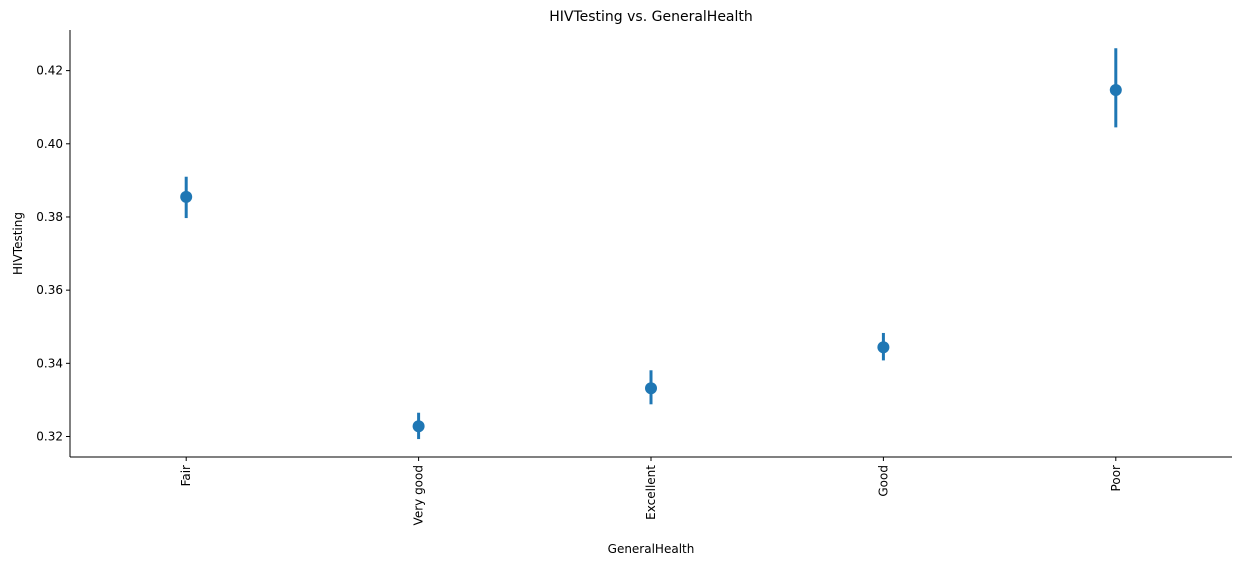  Describe the element at coordinates (49, 363) in the screenshot. I see `y-tick-label: 0.34` at that location.